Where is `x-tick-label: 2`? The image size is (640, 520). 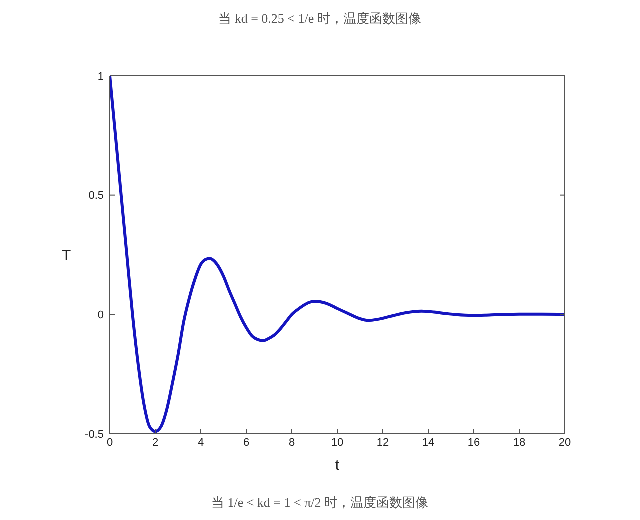
x-tick-label: 2 is located at coordinates (155, 442).